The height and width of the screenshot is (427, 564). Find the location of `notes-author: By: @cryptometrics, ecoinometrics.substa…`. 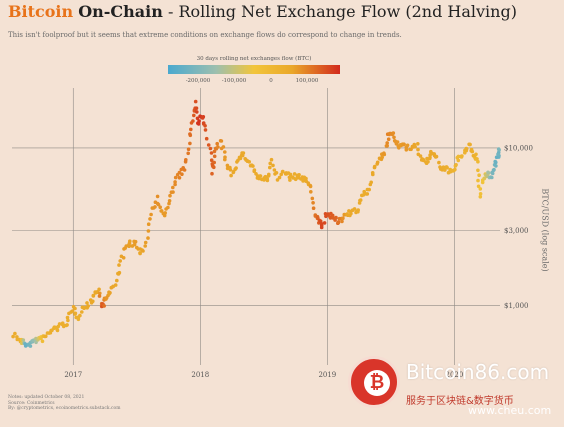

notes-author: By: @cryptometrics, ecoinometrics.substa… is located at coordinates (64, 408).